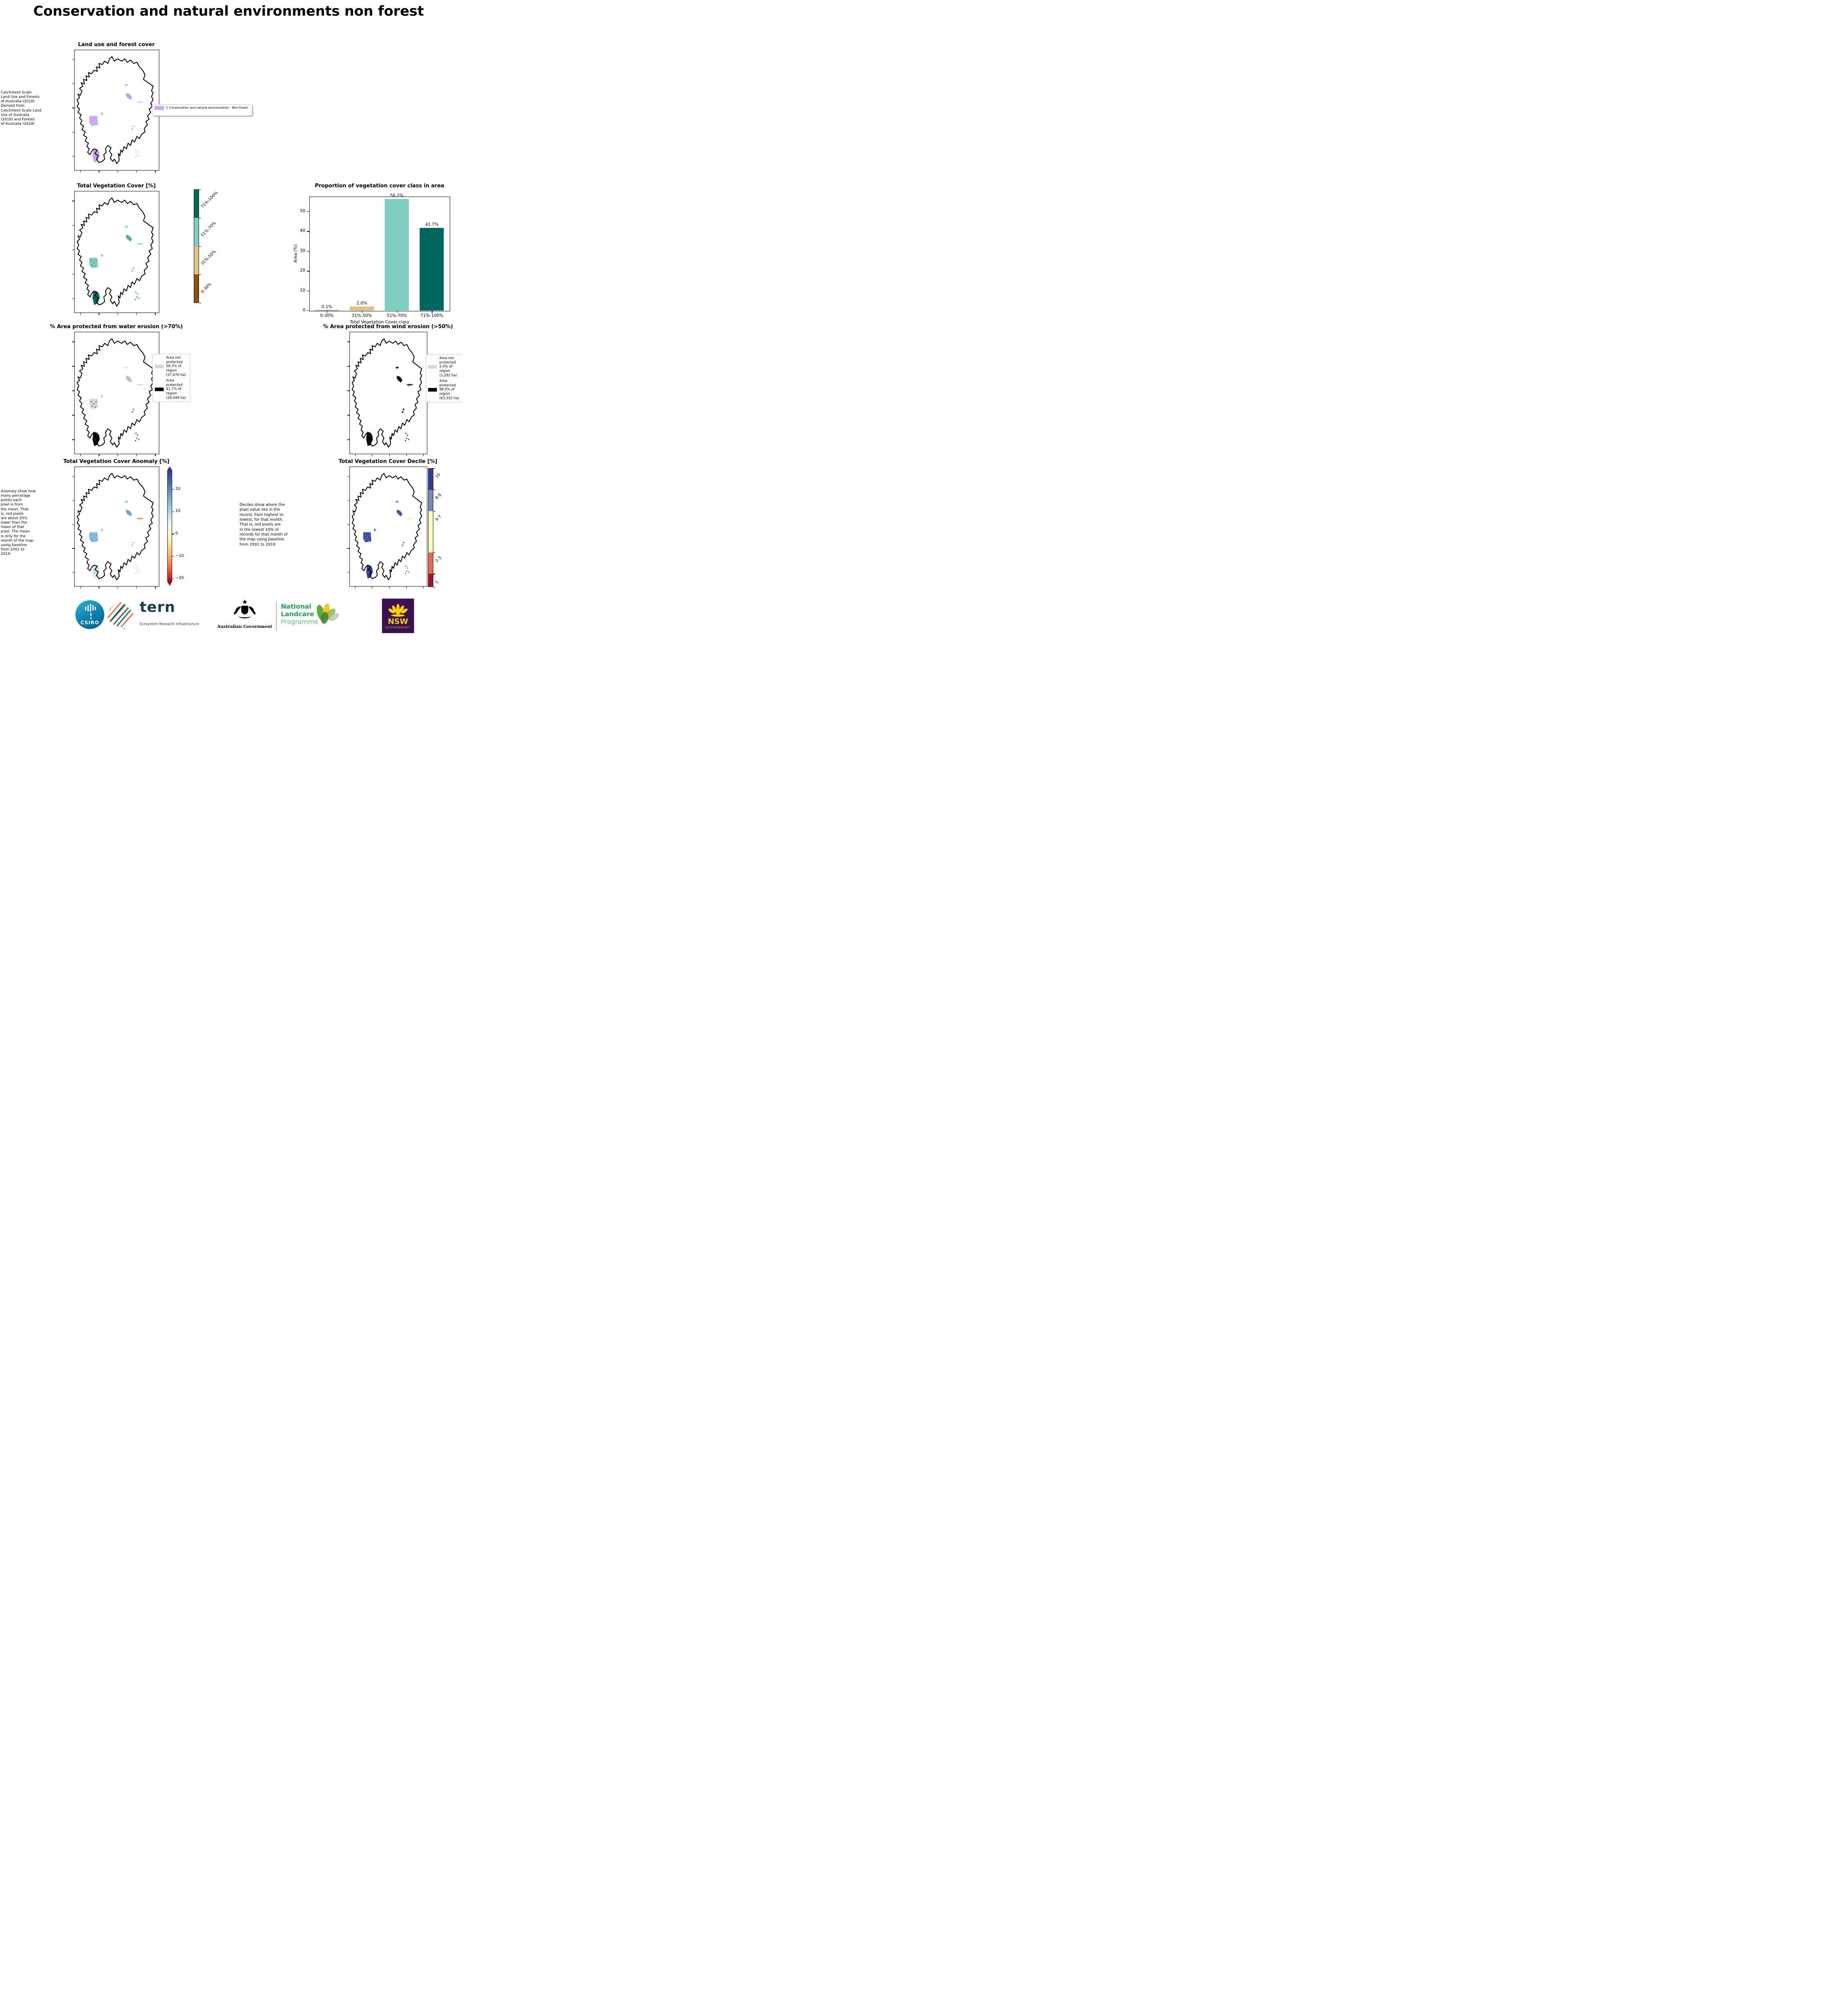  What do you see at coordinates (379, 322) in the screenshot?
I see `chart-xlabel: Total Vegetation Cover class` at bounding box center [379, 322].